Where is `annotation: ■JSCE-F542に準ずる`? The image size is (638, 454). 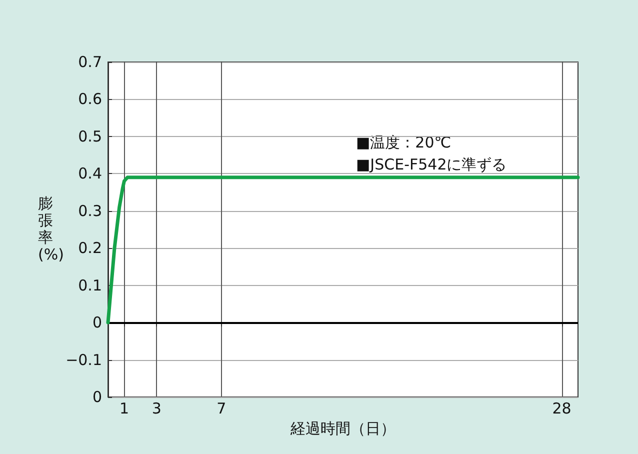 annotation: ■JSCE-F542に準ずる is located at coordinates (431, 165).